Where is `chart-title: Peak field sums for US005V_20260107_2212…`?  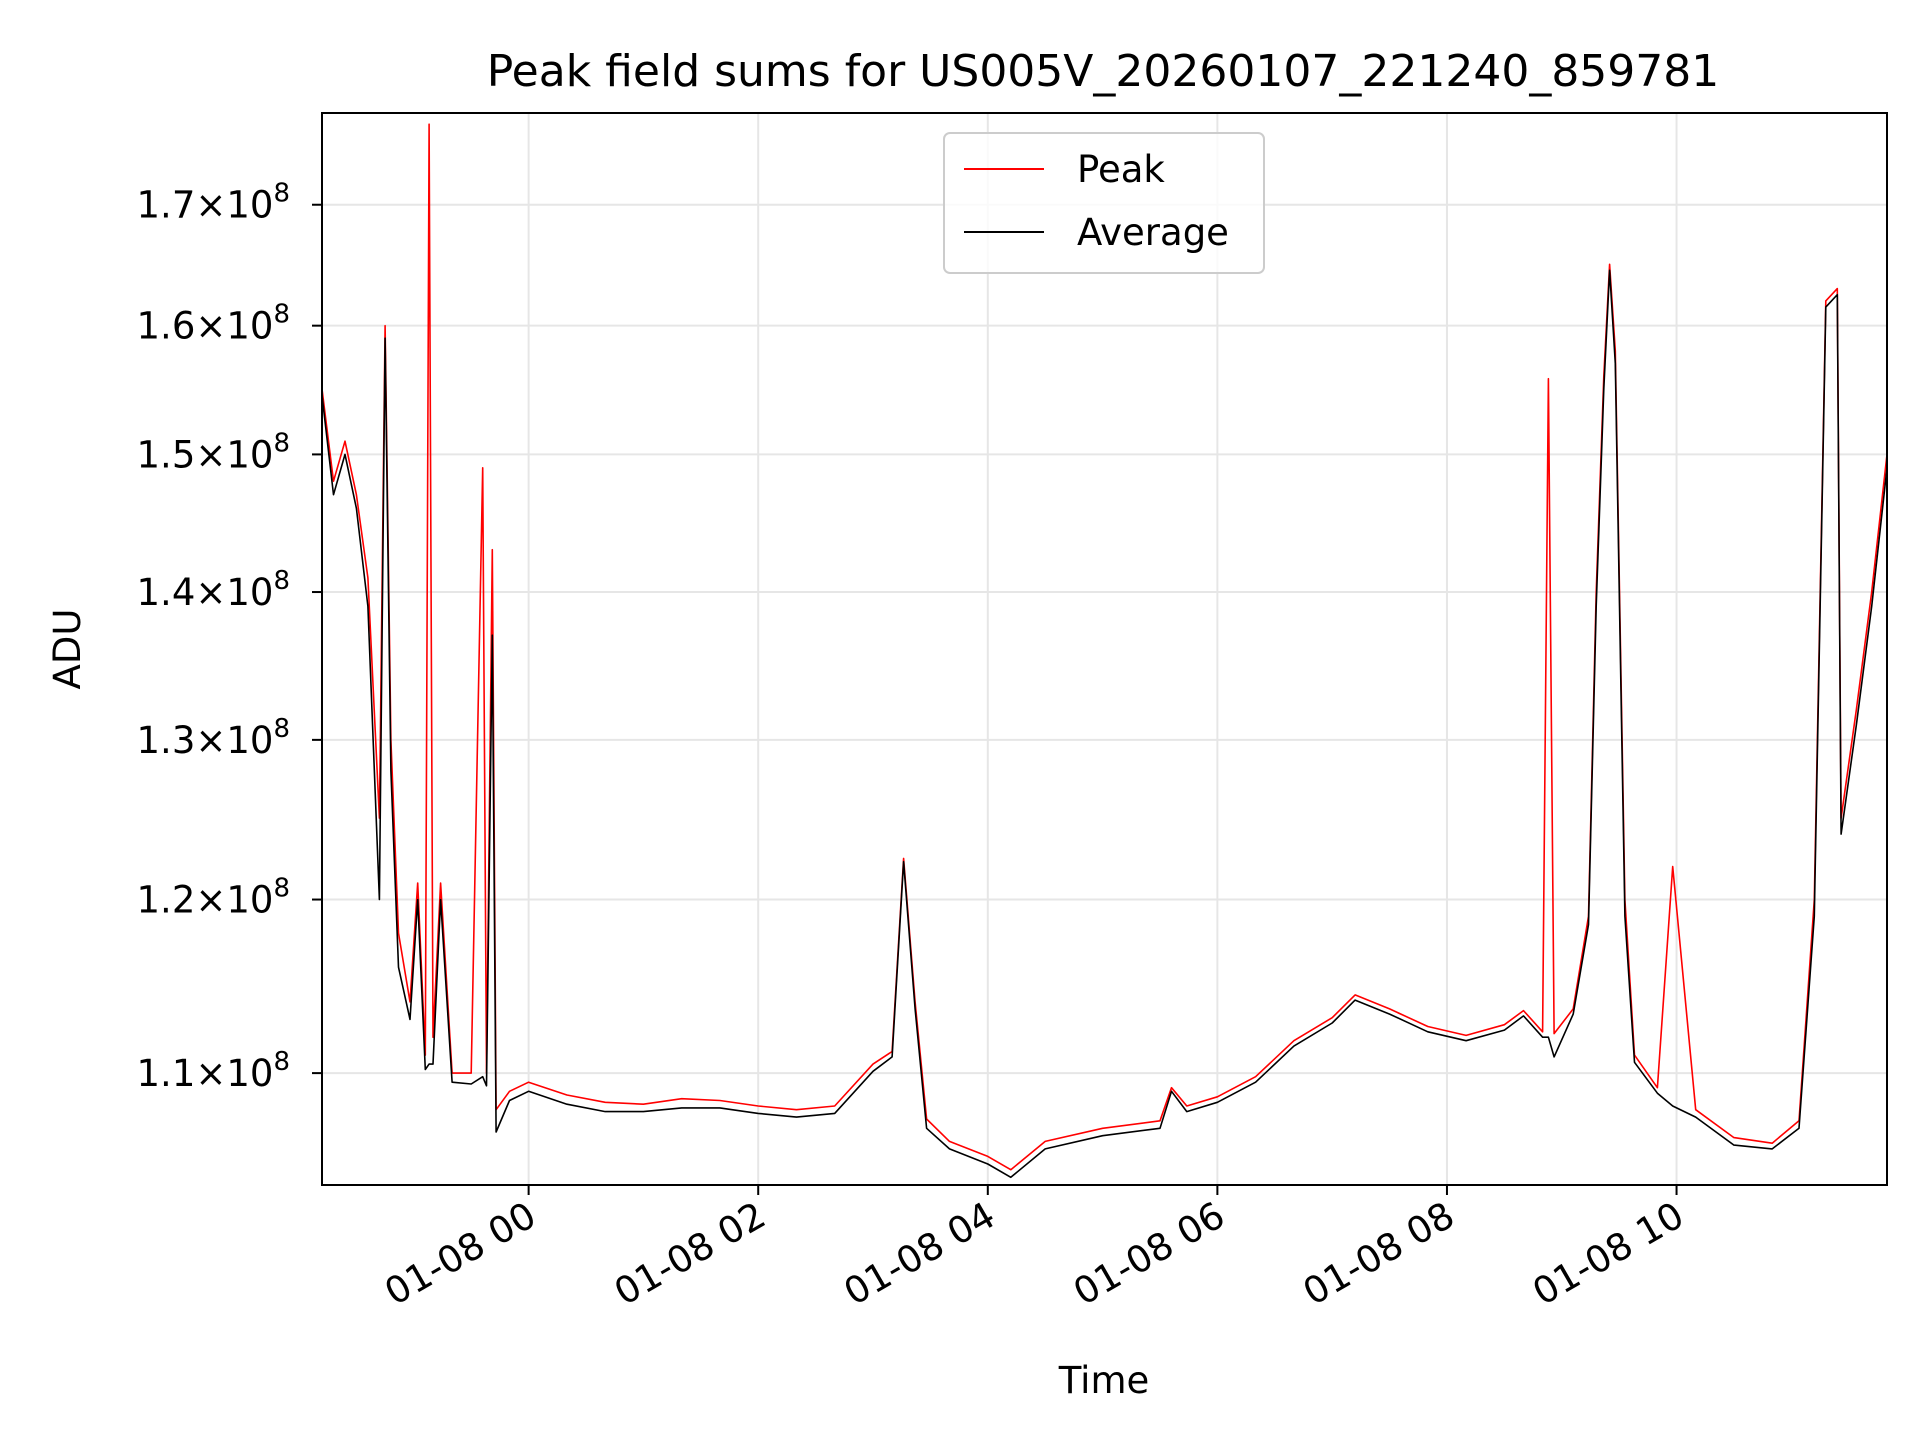
chart-title: Peak field sums for US005V_20260107_2212… is located at coordinates (1103, 71).